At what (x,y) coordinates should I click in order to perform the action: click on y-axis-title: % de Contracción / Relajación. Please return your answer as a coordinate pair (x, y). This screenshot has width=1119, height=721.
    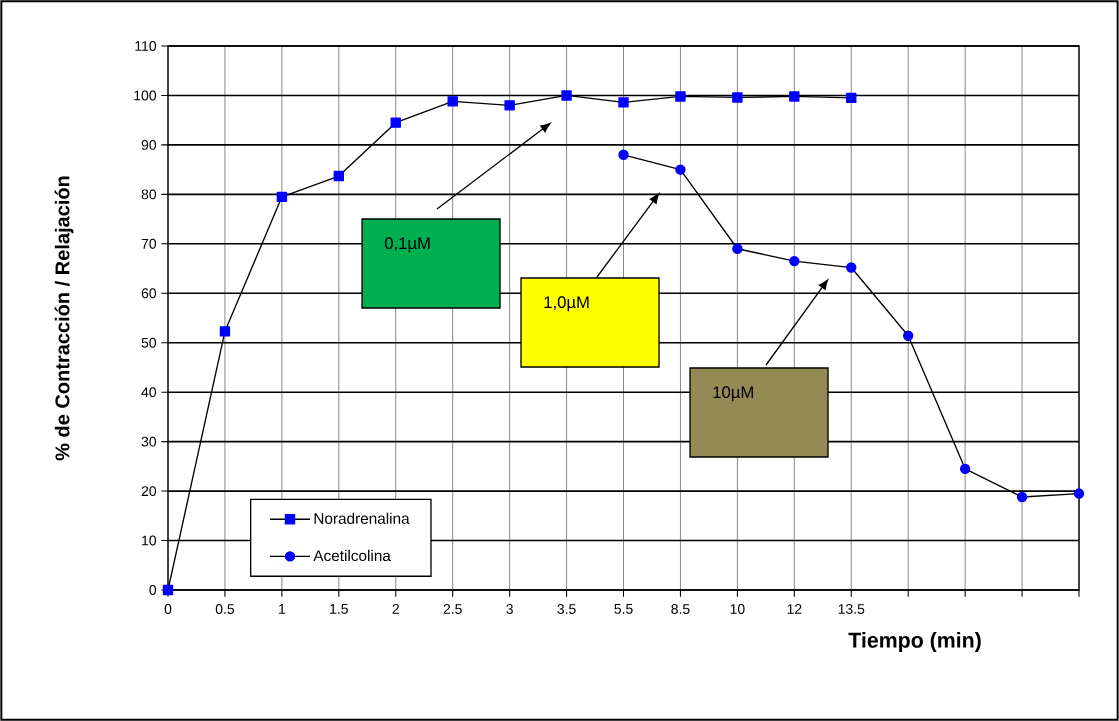
    Looking at the image, I should click on (64, 318).